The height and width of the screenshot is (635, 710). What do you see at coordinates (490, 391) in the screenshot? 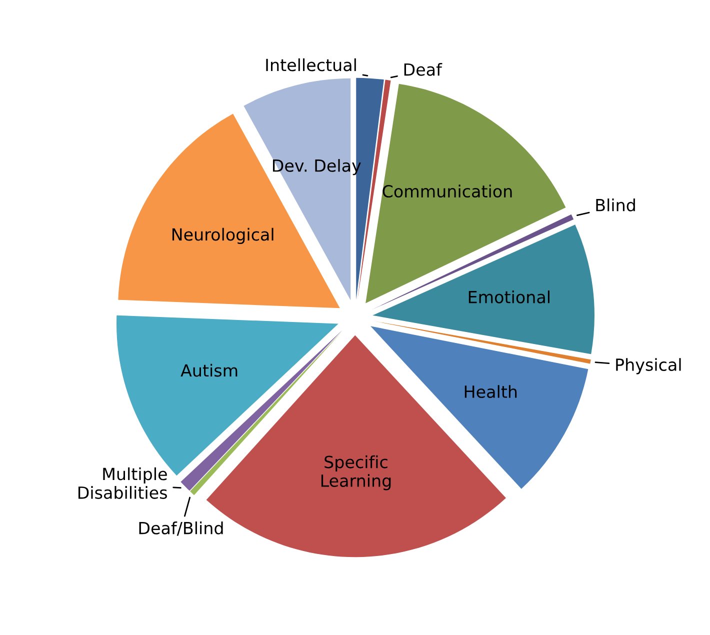
I see `slice-label: Health` at bounding box center [490, 391].